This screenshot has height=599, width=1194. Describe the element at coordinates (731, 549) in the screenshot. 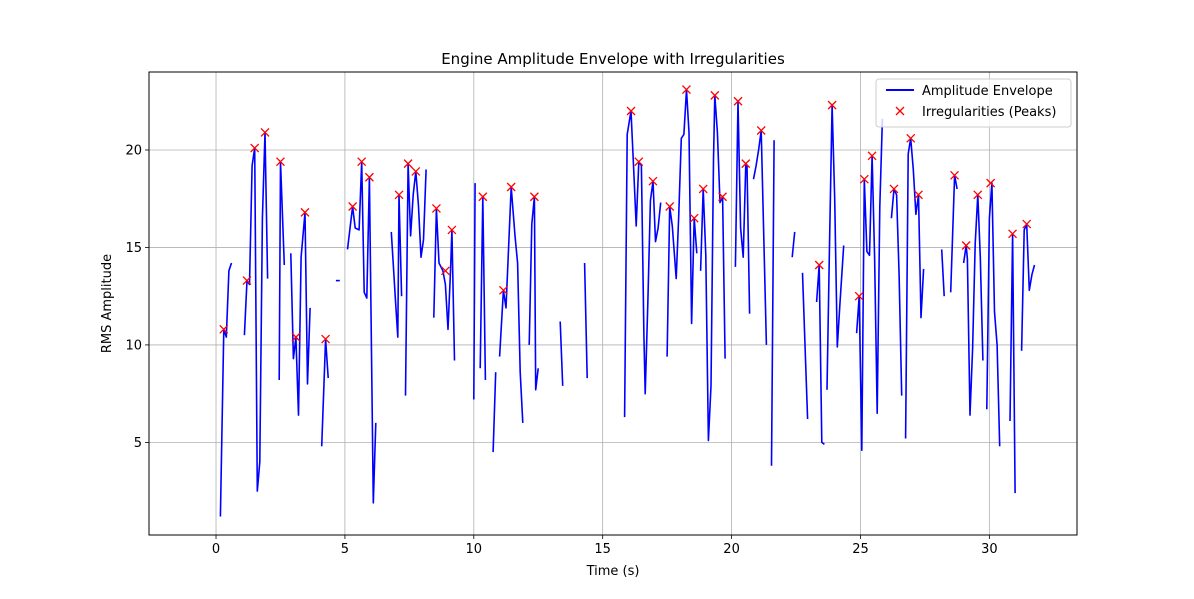

I see `x-tick-label: 20` at that location.